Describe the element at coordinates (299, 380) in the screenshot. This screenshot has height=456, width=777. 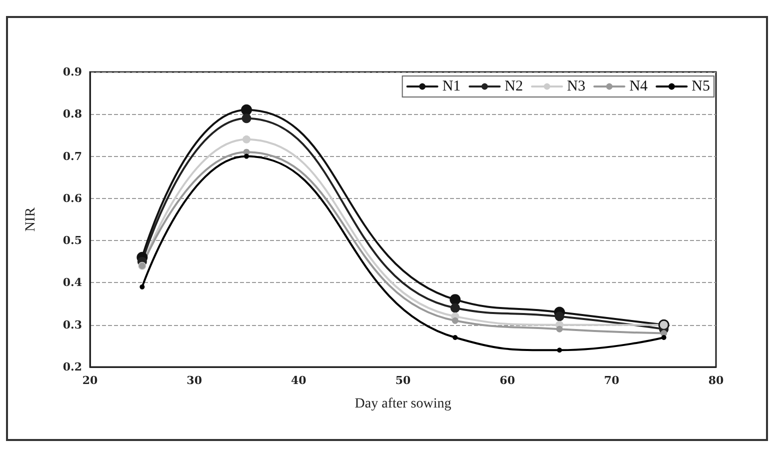
I see `x-tick-label: 40` at that location.